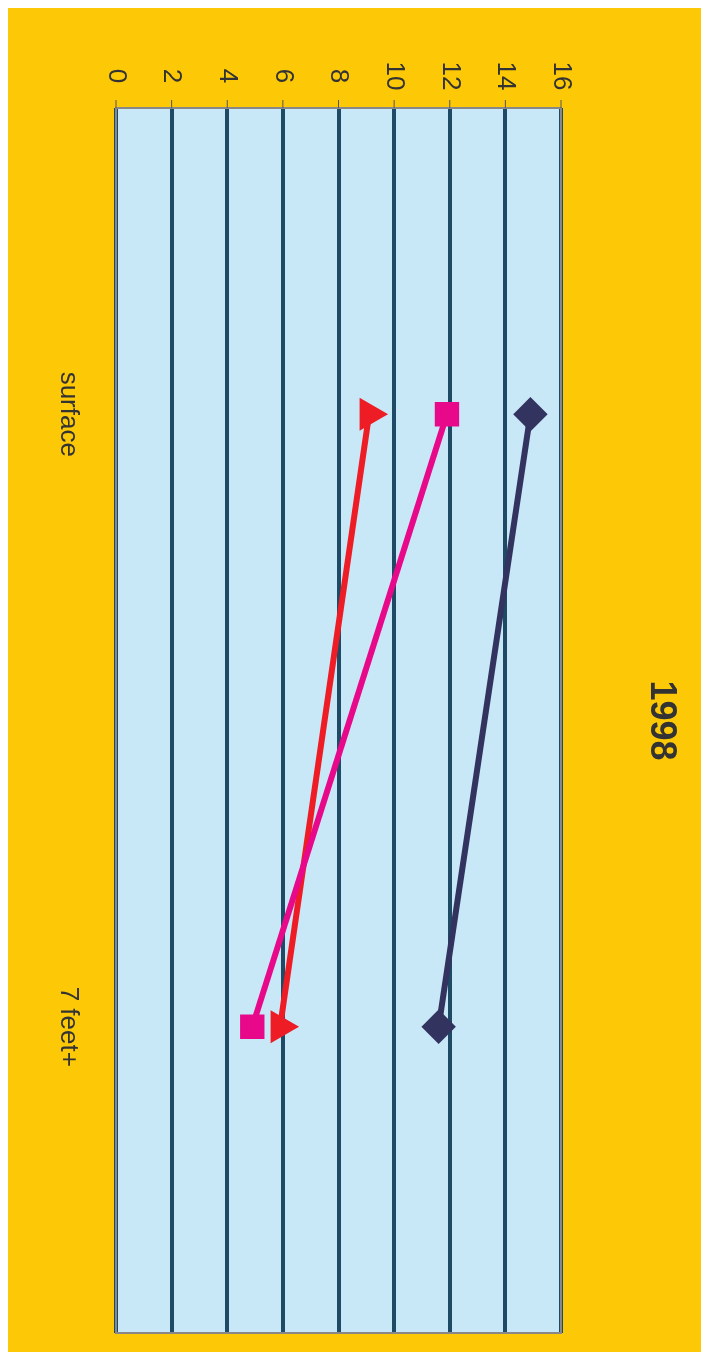 The image size is (709, 1360). I want to click on x-tick-label: 6, so click(284, 76).